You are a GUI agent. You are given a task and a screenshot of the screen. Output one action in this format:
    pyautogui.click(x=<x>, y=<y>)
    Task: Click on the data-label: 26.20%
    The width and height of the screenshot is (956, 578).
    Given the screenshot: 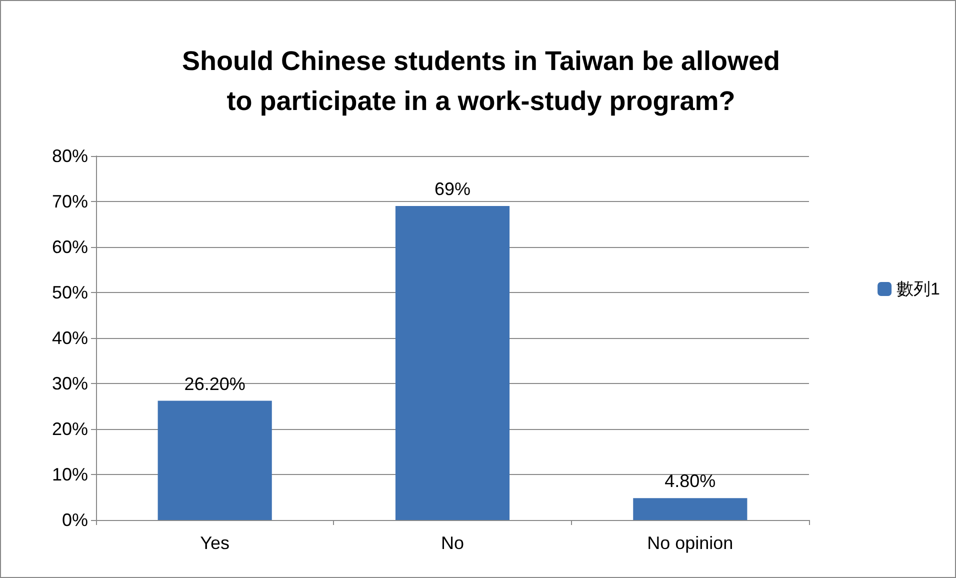 What is the action you would take?
    pyautogui.click(x=215, y=384)
    